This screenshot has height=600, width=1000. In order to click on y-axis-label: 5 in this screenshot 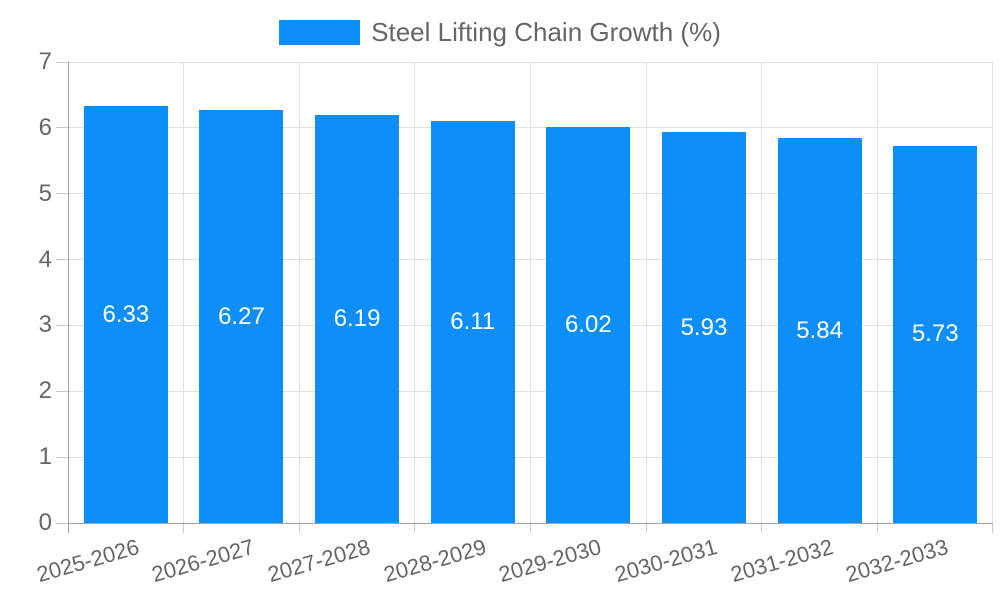, I will do `click(45, 193)`.